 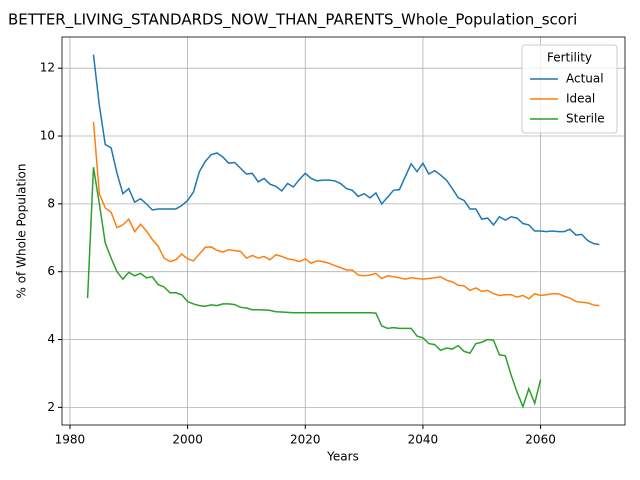 What do you see at coordinates (47, 68) in the screenshot?
I see `y-tick-label: 12` at bounding box center [47, 68].